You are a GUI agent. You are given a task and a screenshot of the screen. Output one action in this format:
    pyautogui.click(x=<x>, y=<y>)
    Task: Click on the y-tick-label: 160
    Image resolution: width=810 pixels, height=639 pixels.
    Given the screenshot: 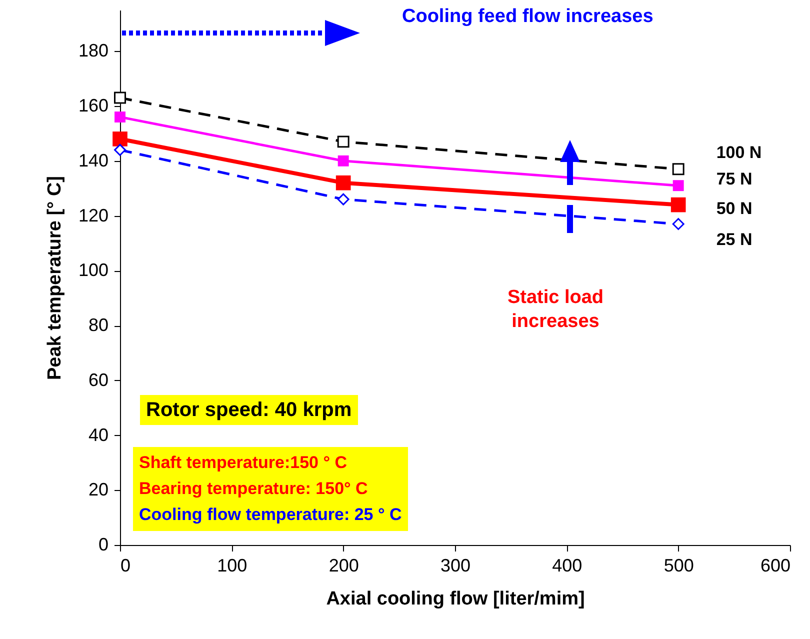 What is the action you would take?
    pyautogui.click(x=93, y=106)
    